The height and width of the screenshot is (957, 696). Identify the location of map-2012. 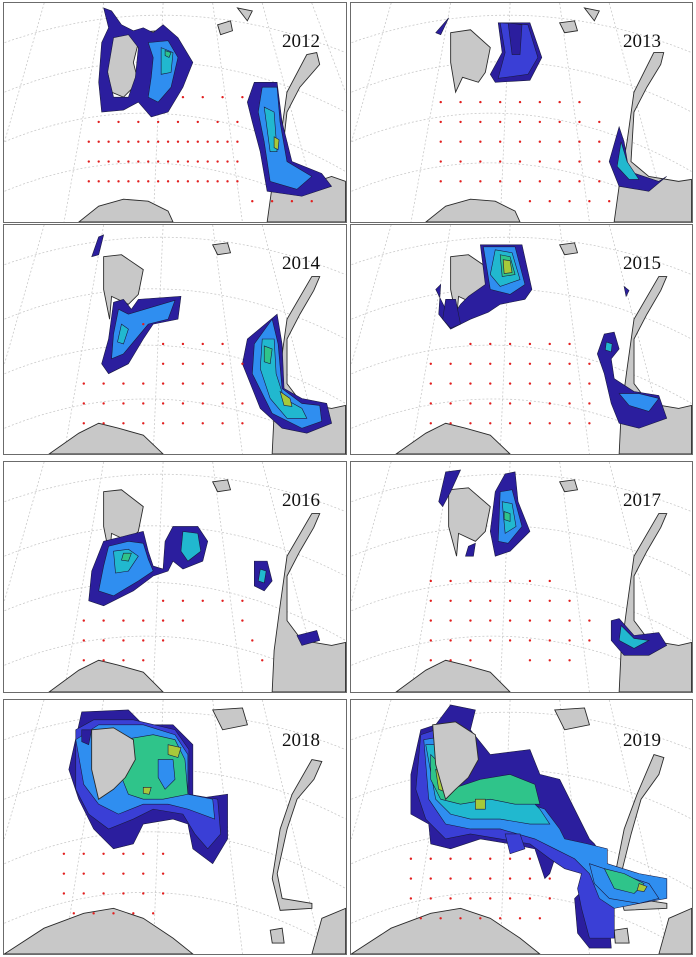
(175, 112).